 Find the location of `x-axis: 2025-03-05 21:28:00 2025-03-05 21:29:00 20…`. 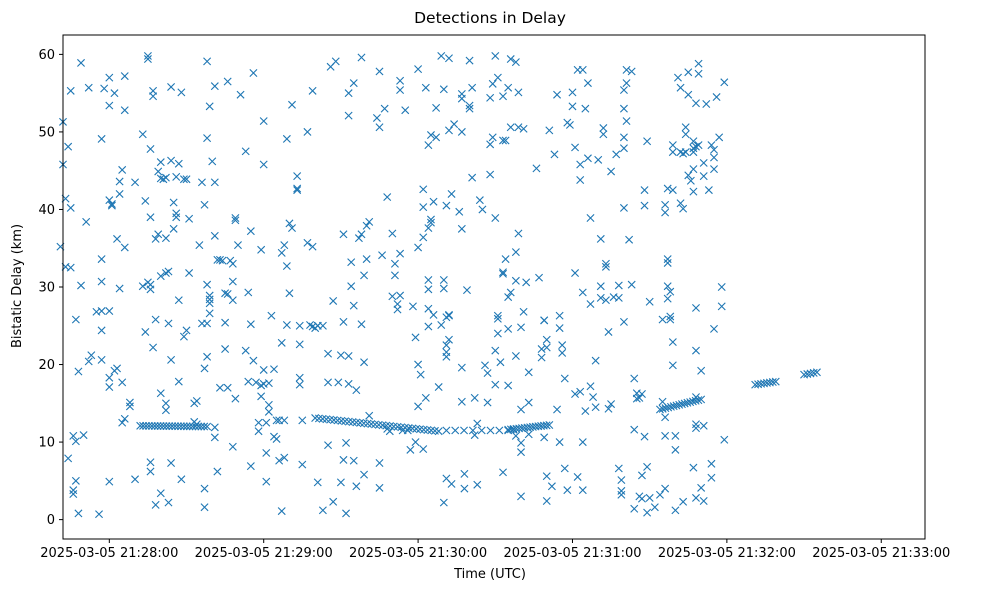

x-axis: 2025-03-05 21:28:00 2025-03-05 21:29:00 20… is located at coordinates (495, 550).